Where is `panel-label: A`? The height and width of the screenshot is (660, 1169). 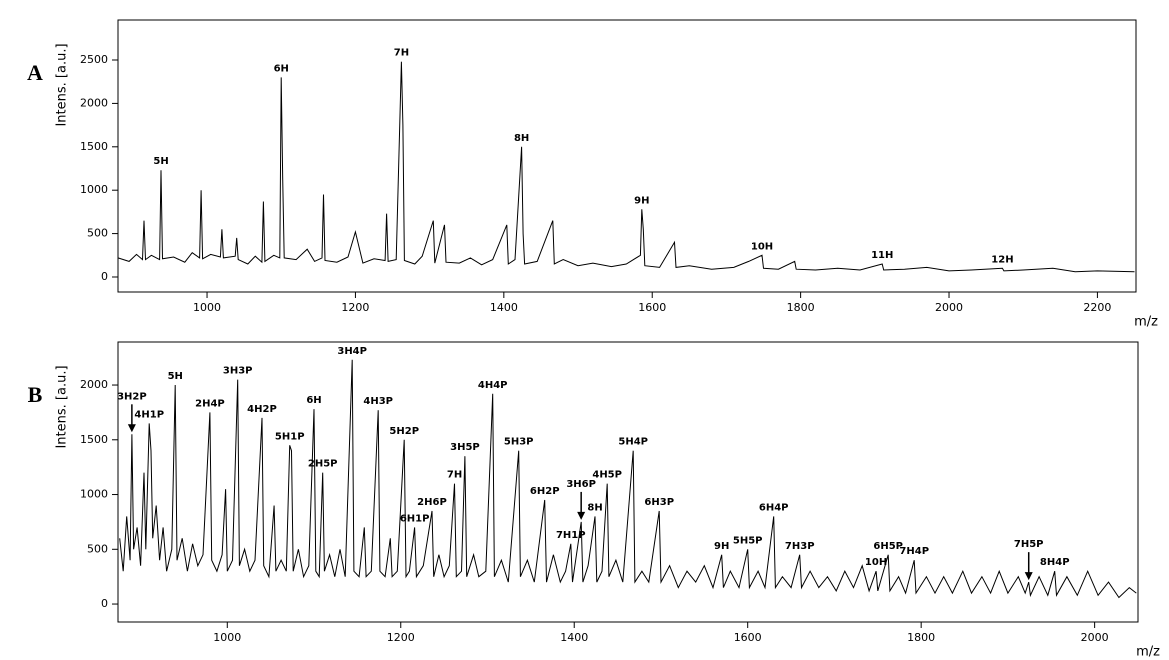 panel-label: A is located at coordinates (35, 72).